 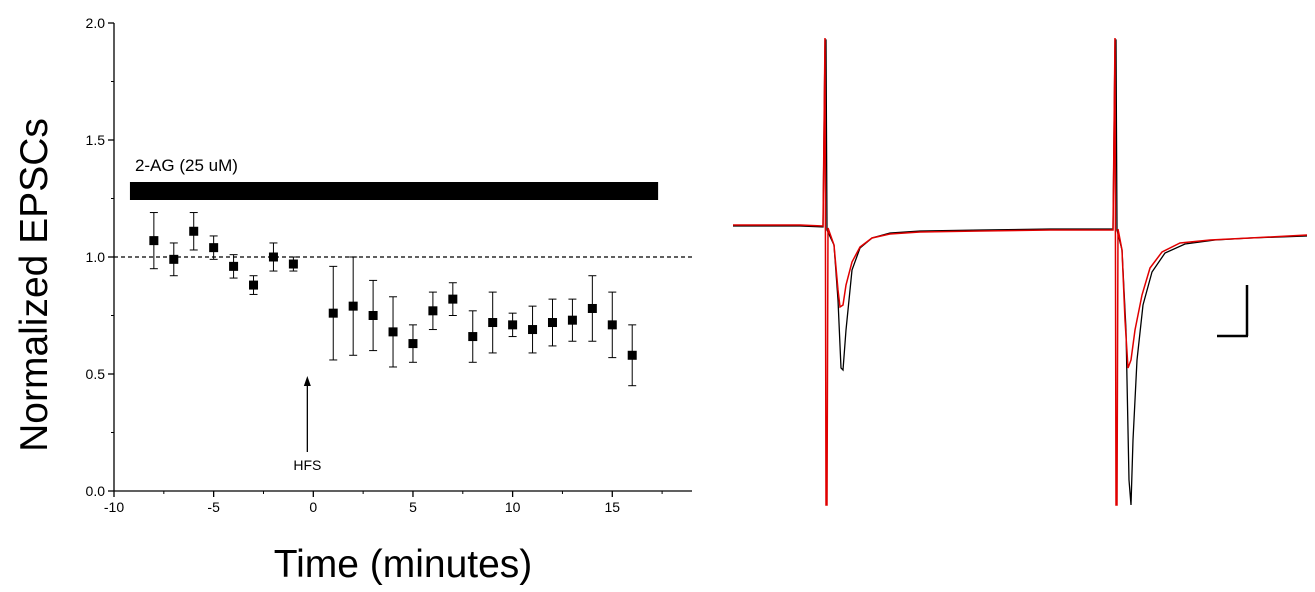 I want to click on scale-bar, so click(x=1233, y=311).